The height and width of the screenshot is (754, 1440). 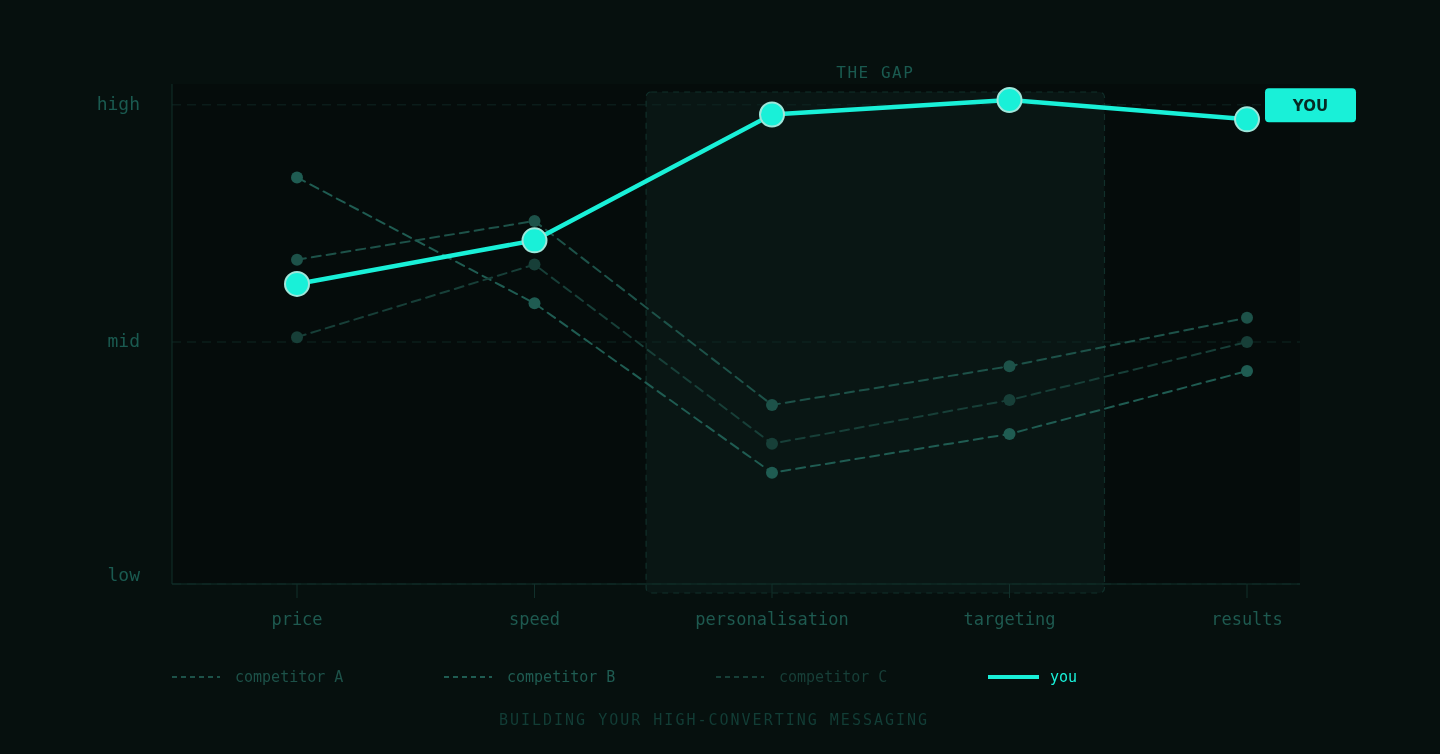 I want to click on legend-label: competitor B, so click(x=561, y=676).